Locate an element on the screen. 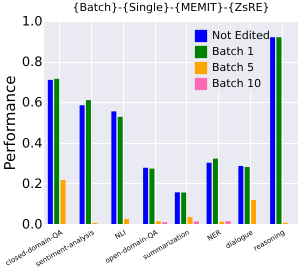 The height and width of the screenshot is (270, 300). y-tick-label: 0.2 is located at coordinates (32, 184).